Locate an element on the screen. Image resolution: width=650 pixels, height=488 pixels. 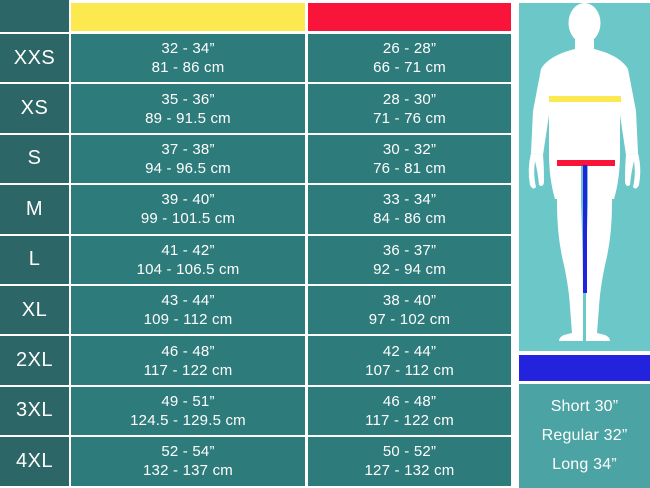
waist-values: 50 - 52” 127 - 132 cm is located at coordinates (410, 461).